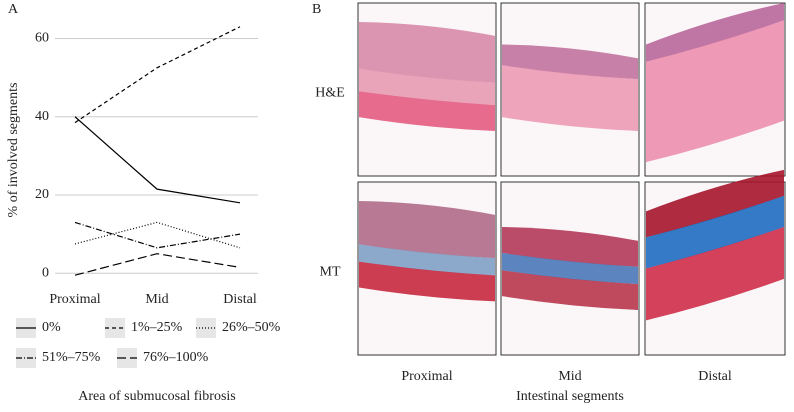 Image resolution: width=794 pixels, height=412 pixels. What do you see at coordinates (42, 116) in the screenshot?
I see `y-tick-label: 40` at bounding box center [42, 116].